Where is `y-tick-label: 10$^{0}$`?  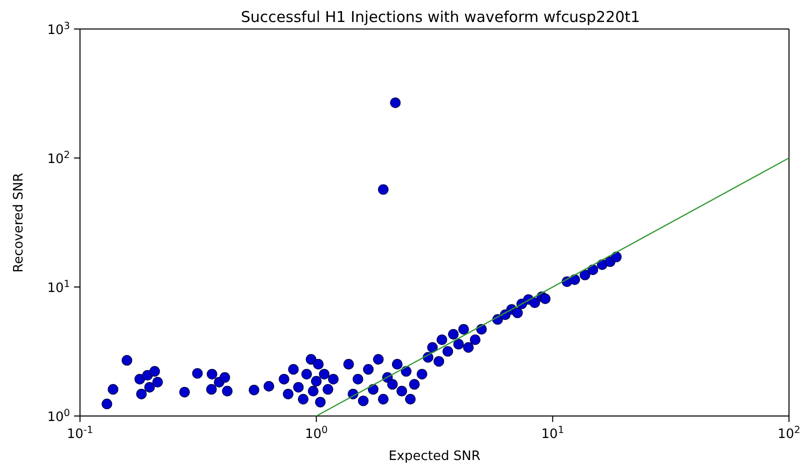 y-tick-label: 10$^{0}$ is located at coordinates (58, 416).